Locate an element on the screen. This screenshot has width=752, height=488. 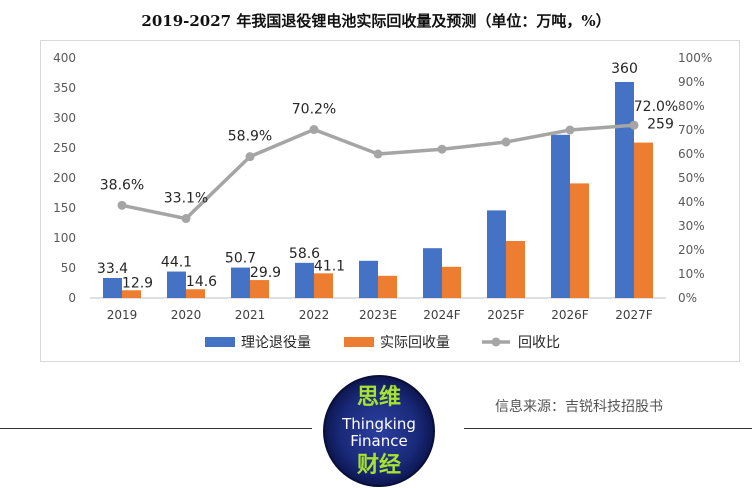
x-axis-tick: 2025F is located at coordinates (506, 315).